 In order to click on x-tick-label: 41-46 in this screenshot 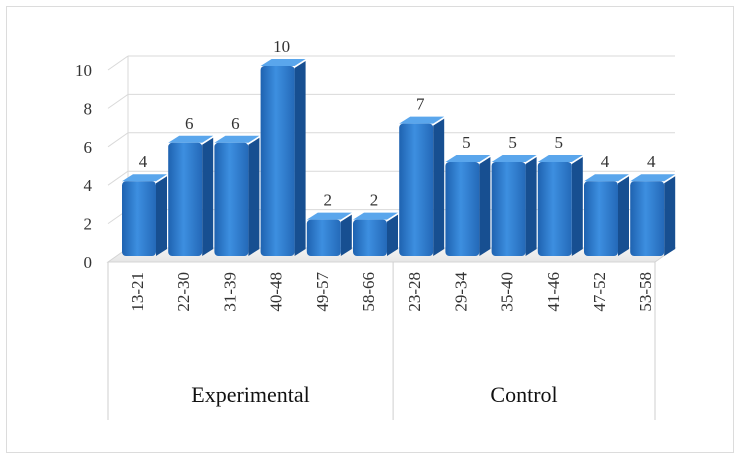, I will do `click(553, 292)`.